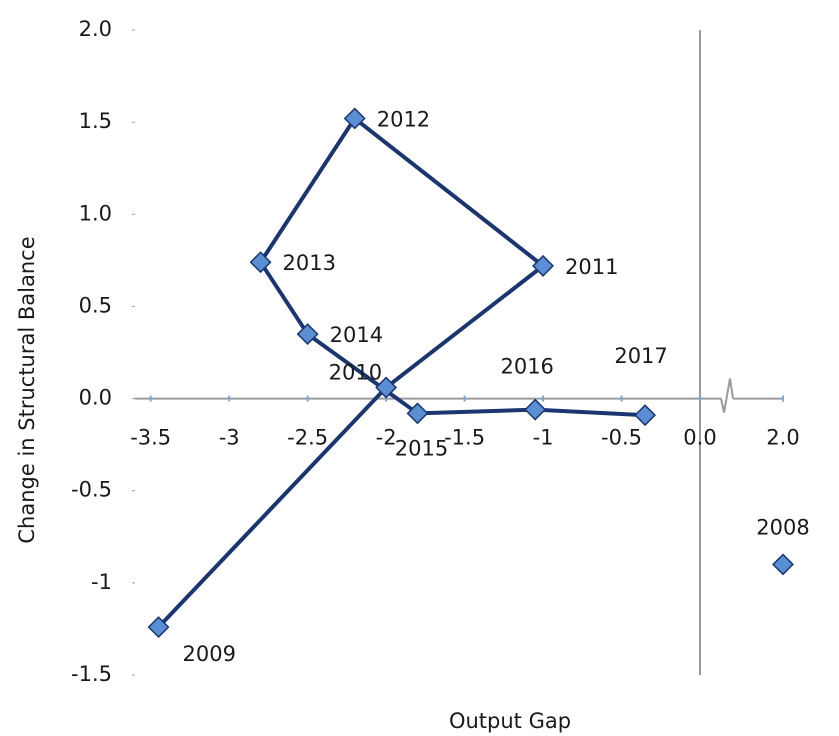 The image size is (839, 736). I want to click on point-label: 2012, so click(403, 119).